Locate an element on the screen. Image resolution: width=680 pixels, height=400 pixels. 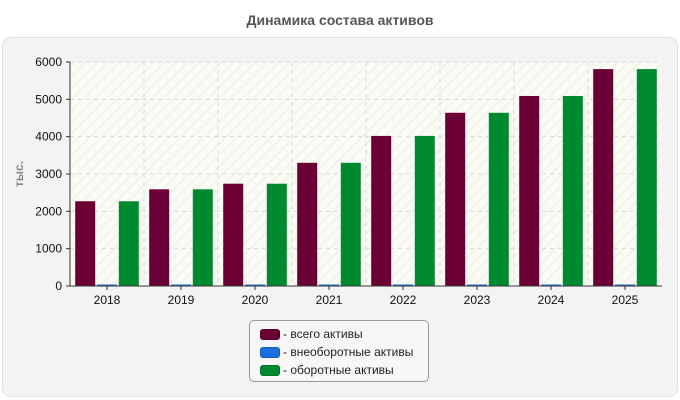
legend-label-total: - всего активы is located at coordinates (323, 334).